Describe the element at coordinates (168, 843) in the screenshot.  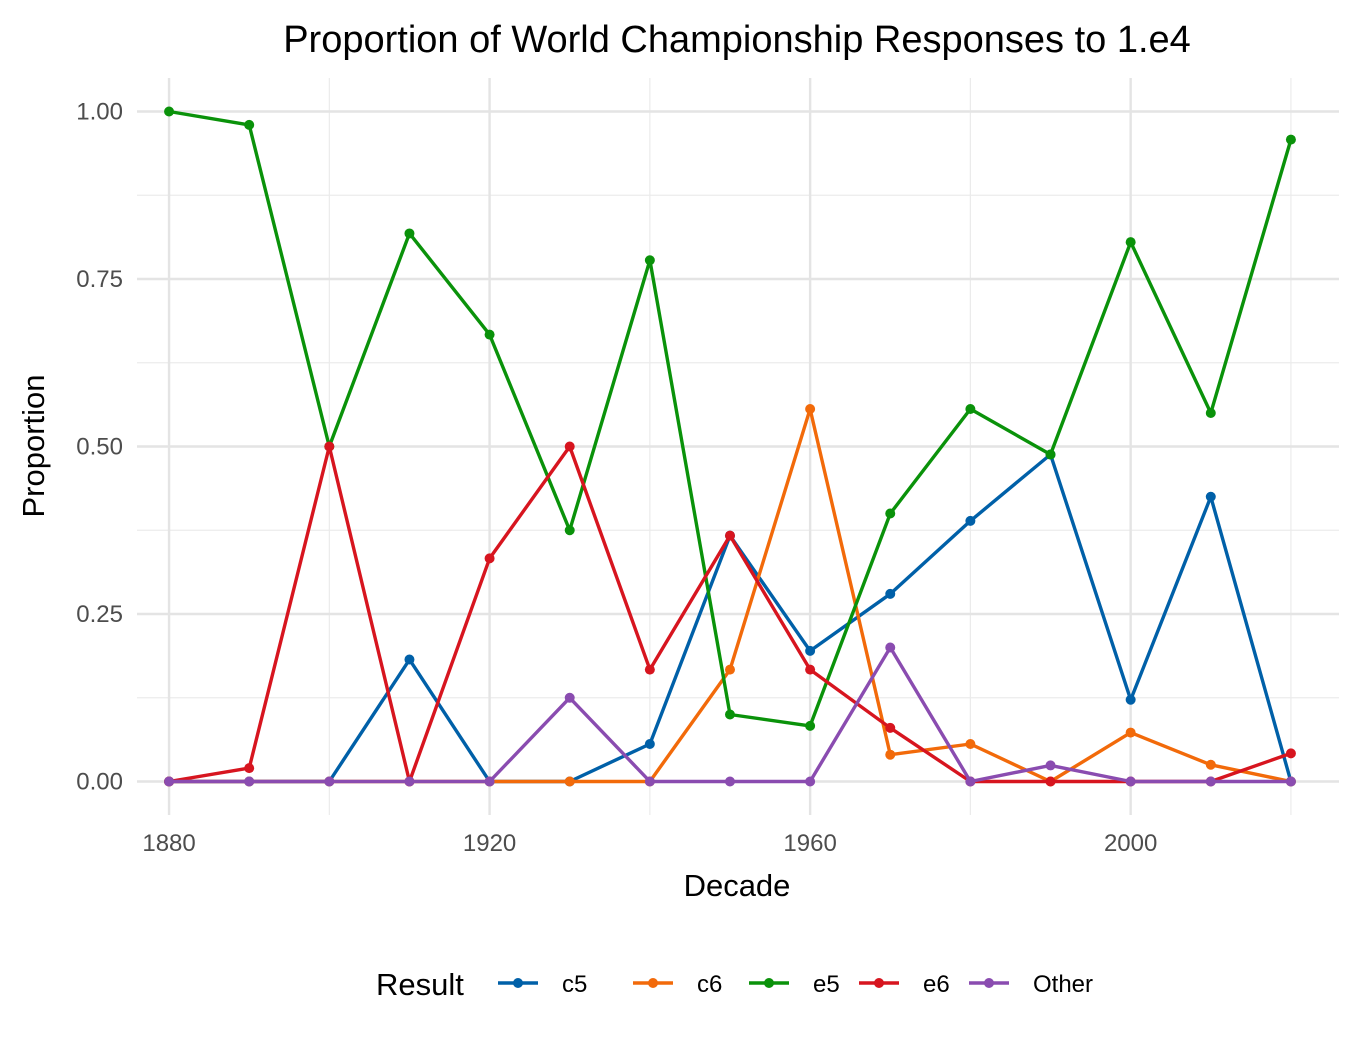
I see `x-tick-label: 1880` at that location.